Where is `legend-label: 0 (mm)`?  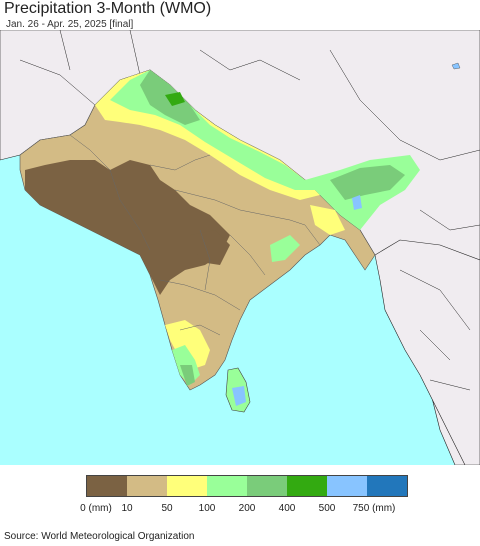 legend-label: 0 (mm) is located at coordinates (96, 508).